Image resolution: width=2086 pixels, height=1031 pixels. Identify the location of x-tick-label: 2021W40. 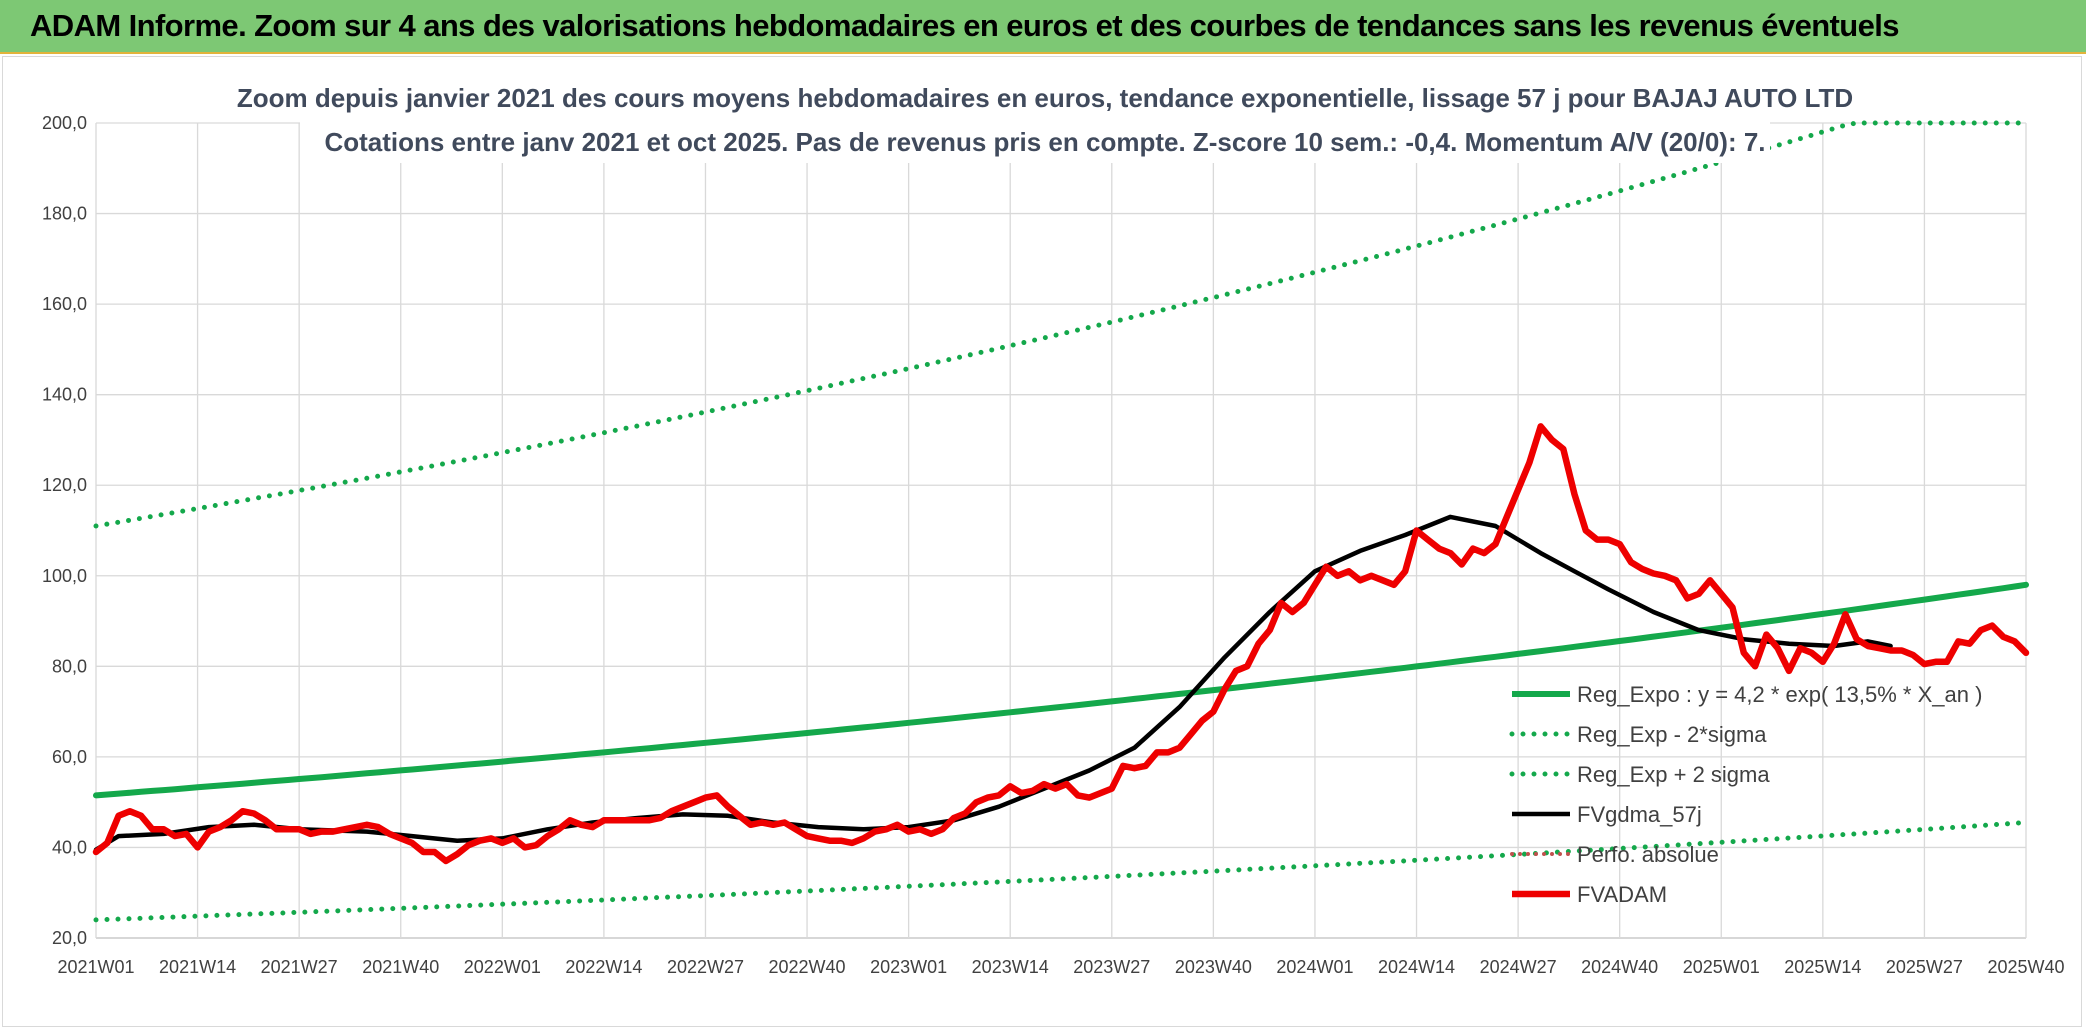
(400, 967).